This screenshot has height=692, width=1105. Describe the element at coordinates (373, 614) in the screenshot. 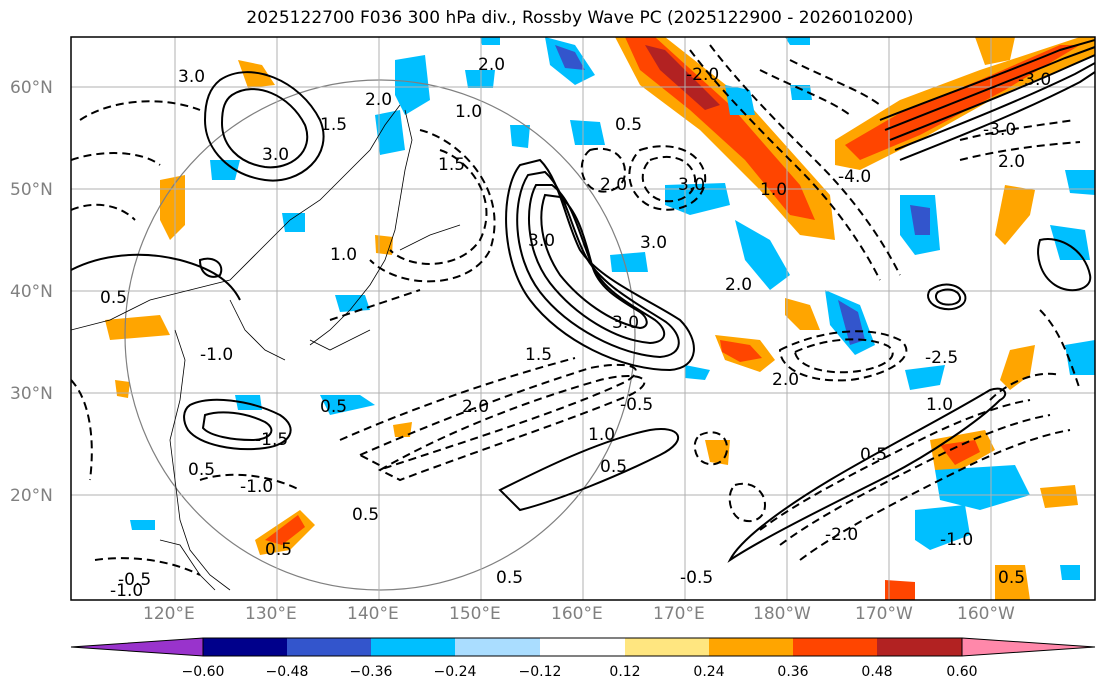

I see `lon-label: 140°E` at that location.